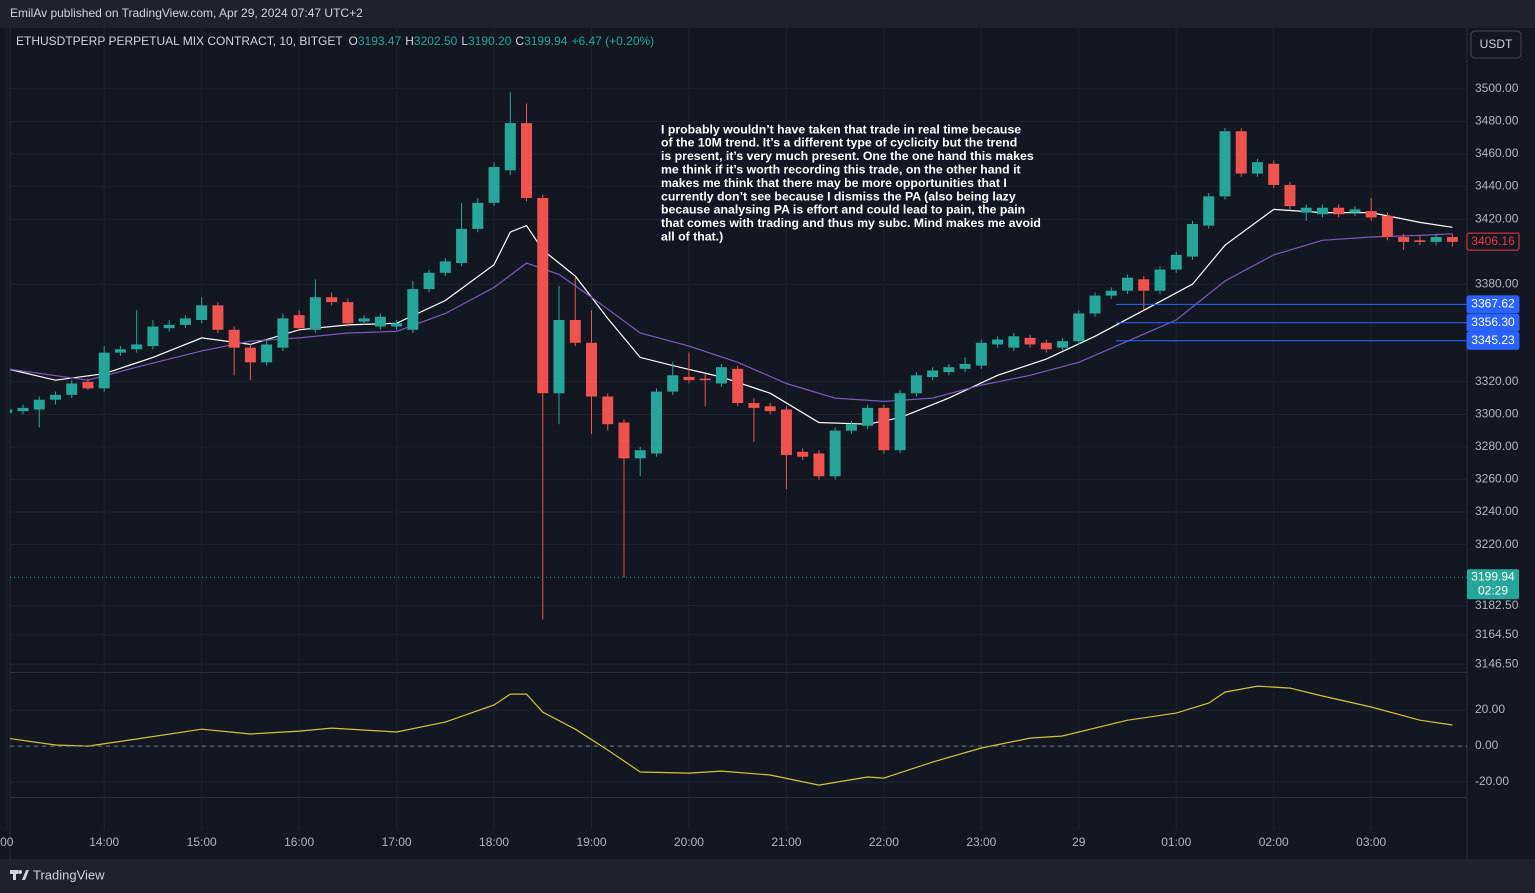 Image resolution: width=1535 pixels, height=893 pixels. Describe the element at coordinates (591, 842) in the screenshot. I see `x-tick-label: 19:00` at that location.